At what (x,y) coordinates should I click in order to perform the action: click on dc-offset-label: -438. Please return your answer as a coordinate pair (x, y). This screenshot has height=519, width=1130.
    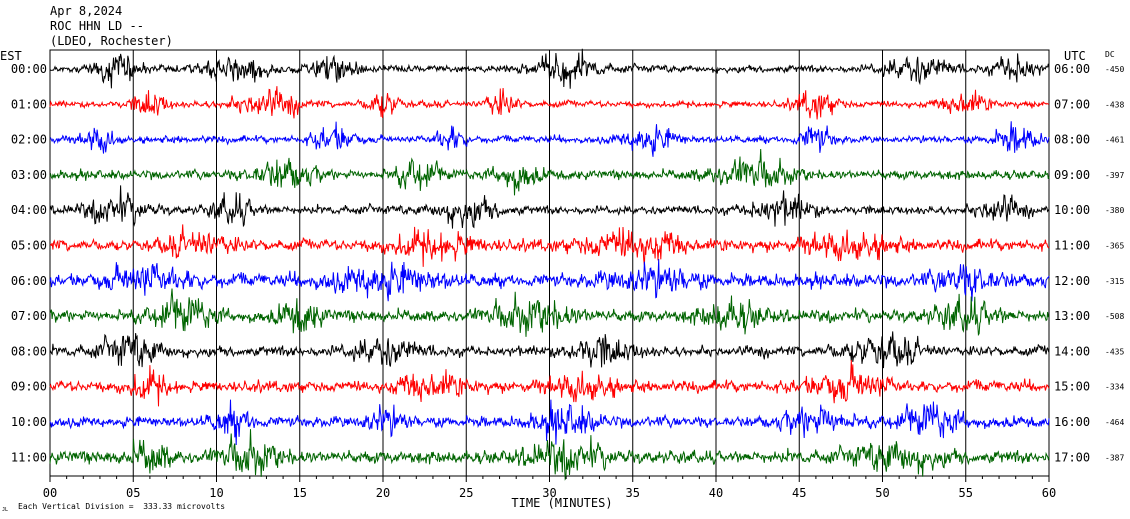
    Looking at the image, I should click on (1114, 104).